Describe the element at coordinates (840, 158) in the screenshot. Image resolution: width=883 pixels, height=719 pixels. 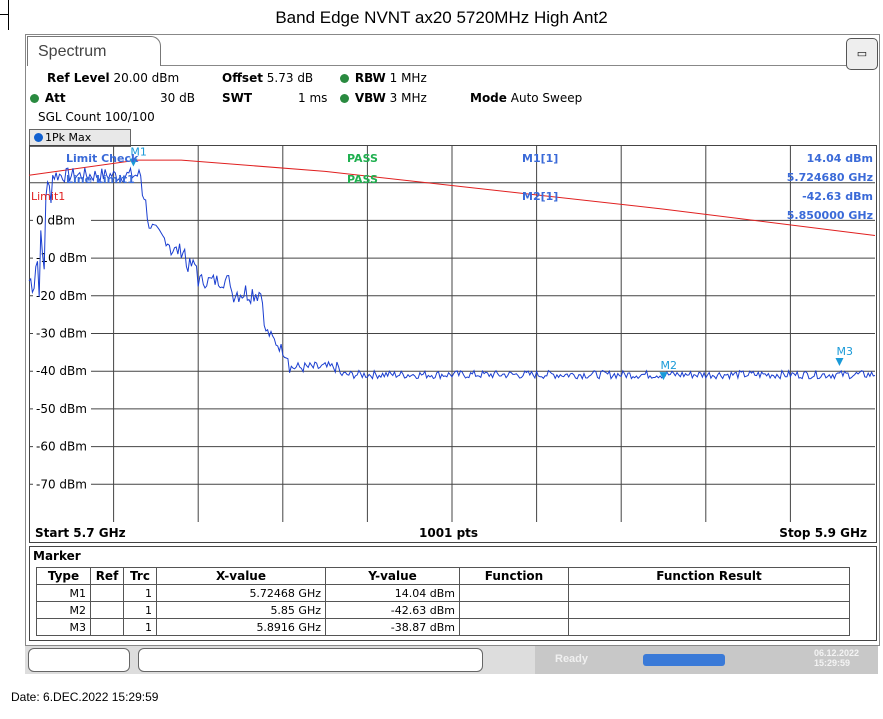
I see `m1-readout-value: 14.04 dBm` at that location.